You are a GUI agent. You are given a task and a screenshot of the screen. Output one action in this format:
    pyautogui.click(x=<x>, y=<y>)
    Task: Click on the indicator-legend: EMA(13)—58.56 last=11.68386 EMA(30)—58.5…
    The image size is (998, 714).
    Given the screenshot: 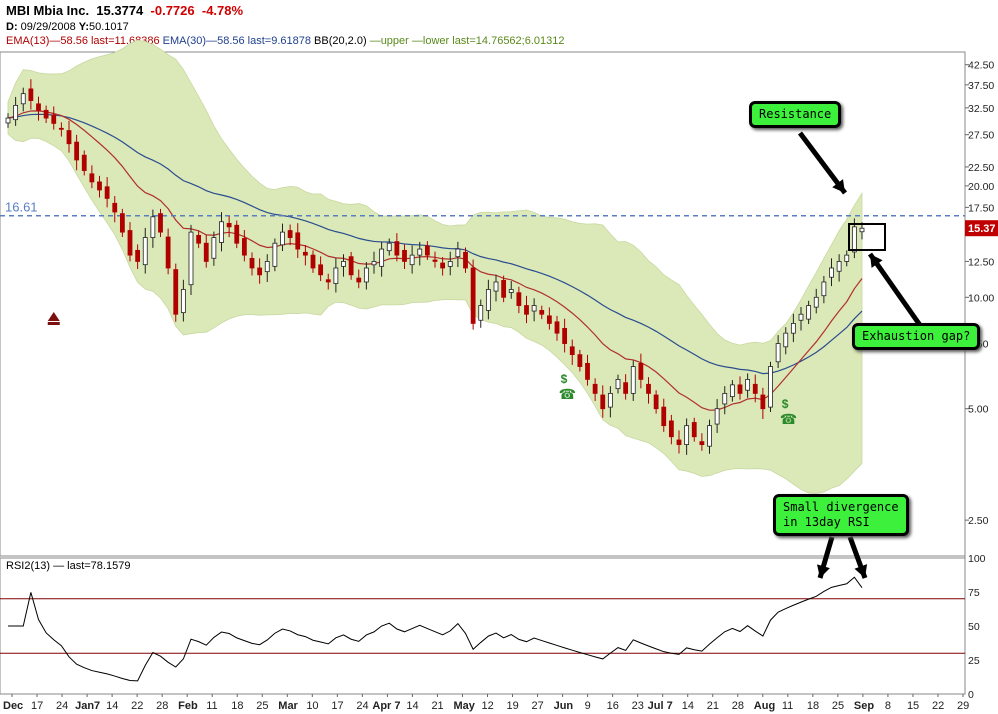 What is the action you would take?
    pyautogui.click(x=285, y=41)
    